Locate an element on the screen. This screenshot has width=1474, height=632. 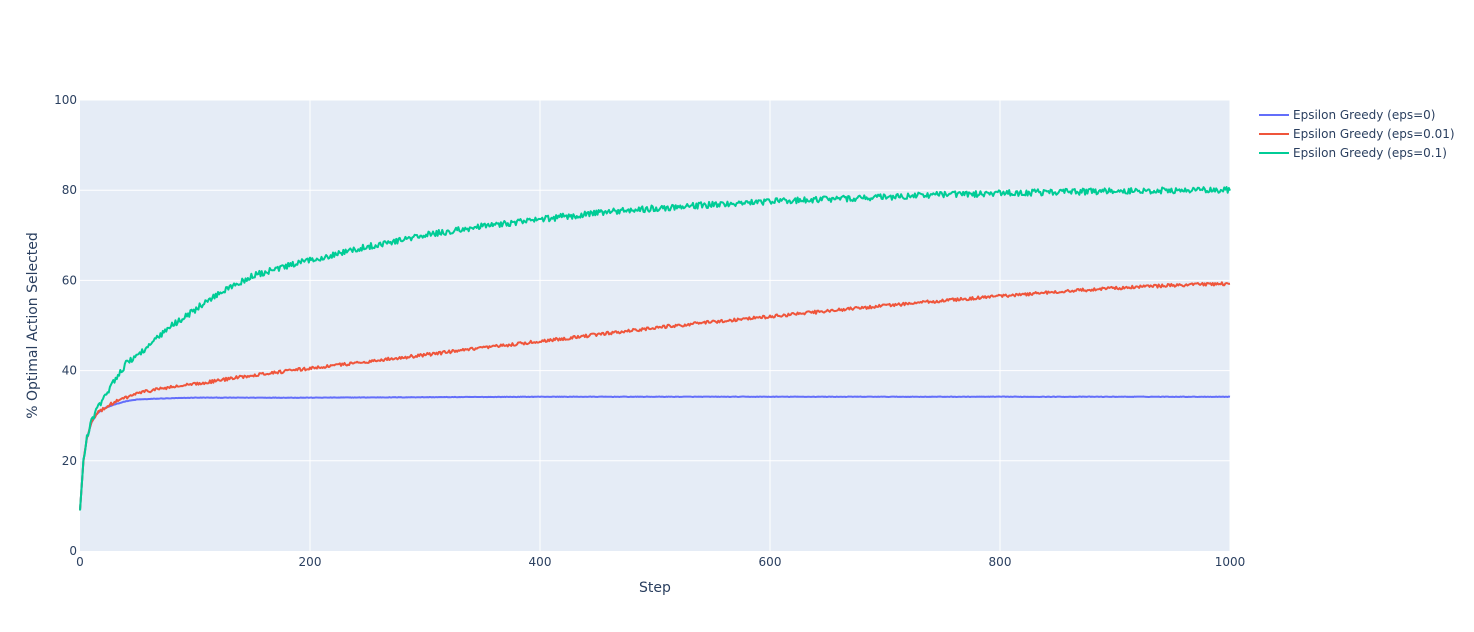
y-tick-label: 40 is located at coordinates (69, 371).